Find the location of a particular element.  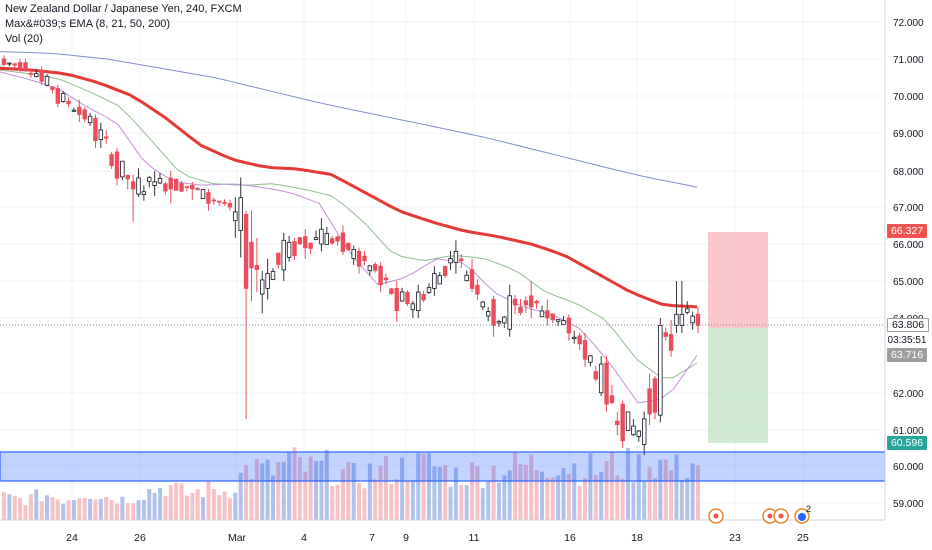

volume-bars is located at coordinates (351, 483).